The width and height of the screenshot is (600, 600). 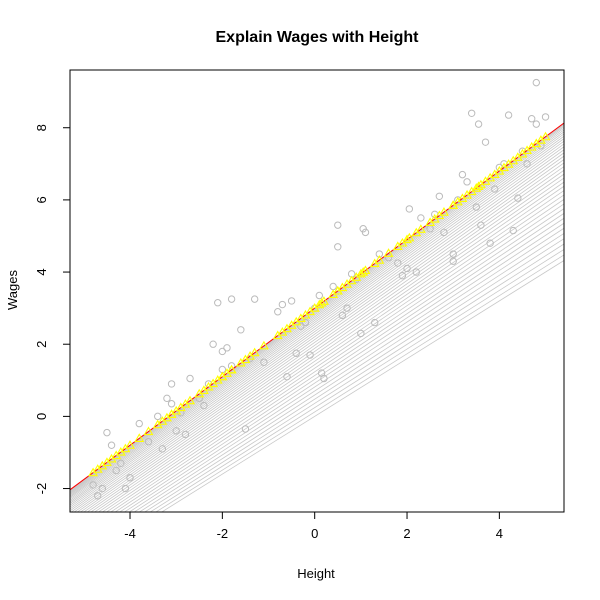 What do you see at coordinates (406, 533) in the screenshot?
I see `x-tick-label: 2` at bounding box center [406, 533].